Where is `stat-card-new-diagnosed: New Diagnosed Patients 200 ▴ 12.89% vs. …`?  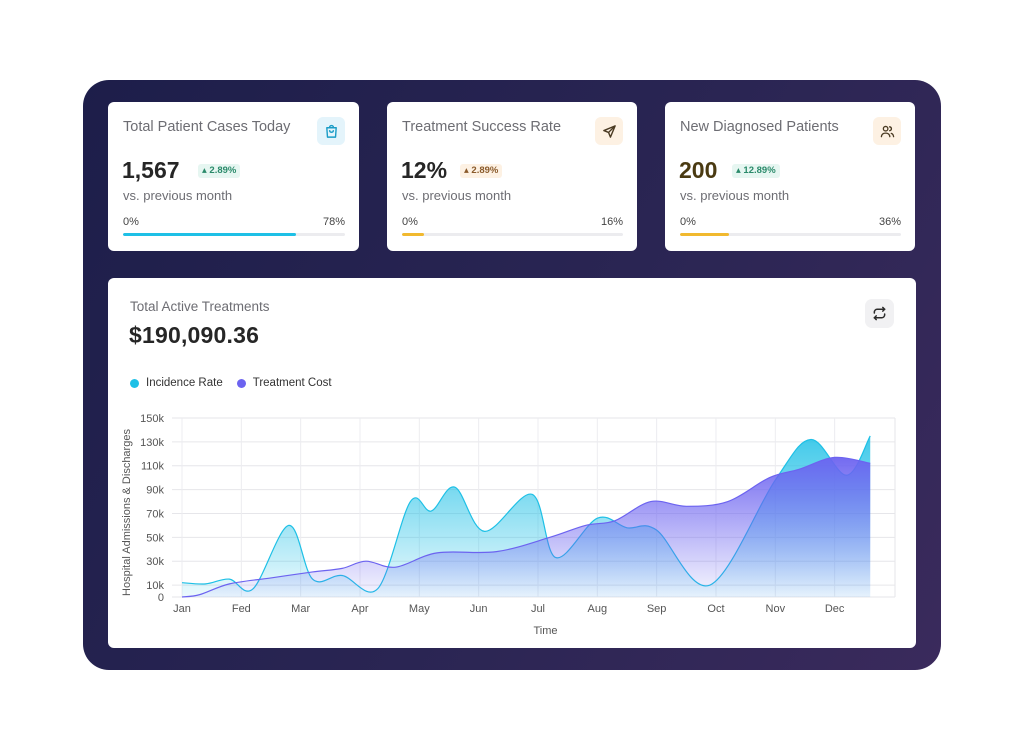 stat-card-new-diagnosed: New Diagnosed Patients 200 ▴ 12.89% vs. … is located at coordinates (790, 176).